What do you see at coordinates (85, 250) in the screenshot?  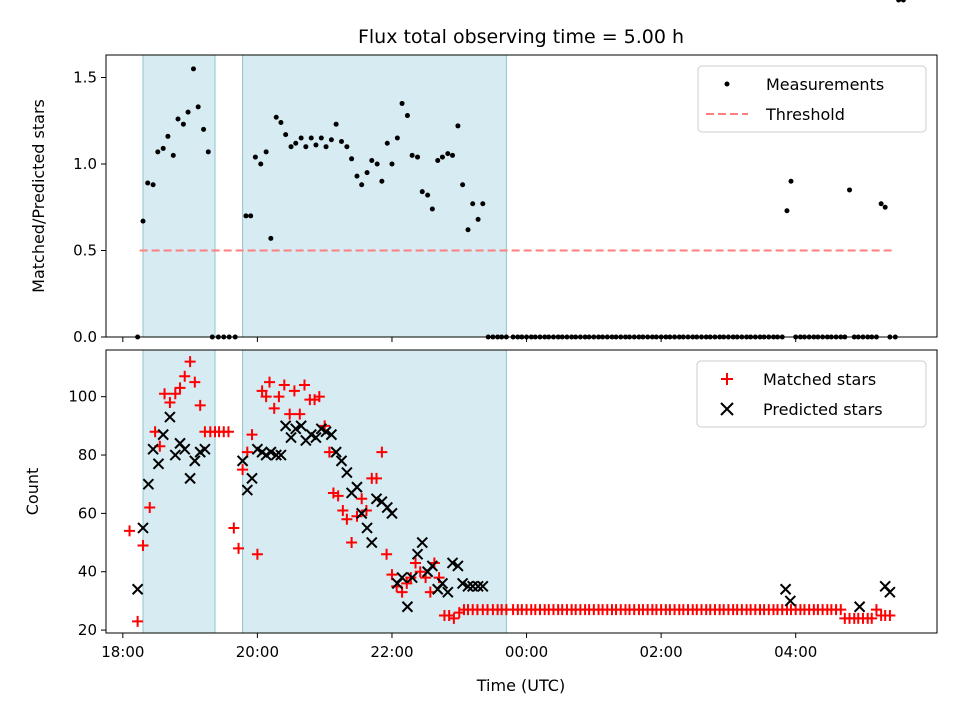 I see `top-ytick-label-1: 0.5` at bounding box center [85, 250].